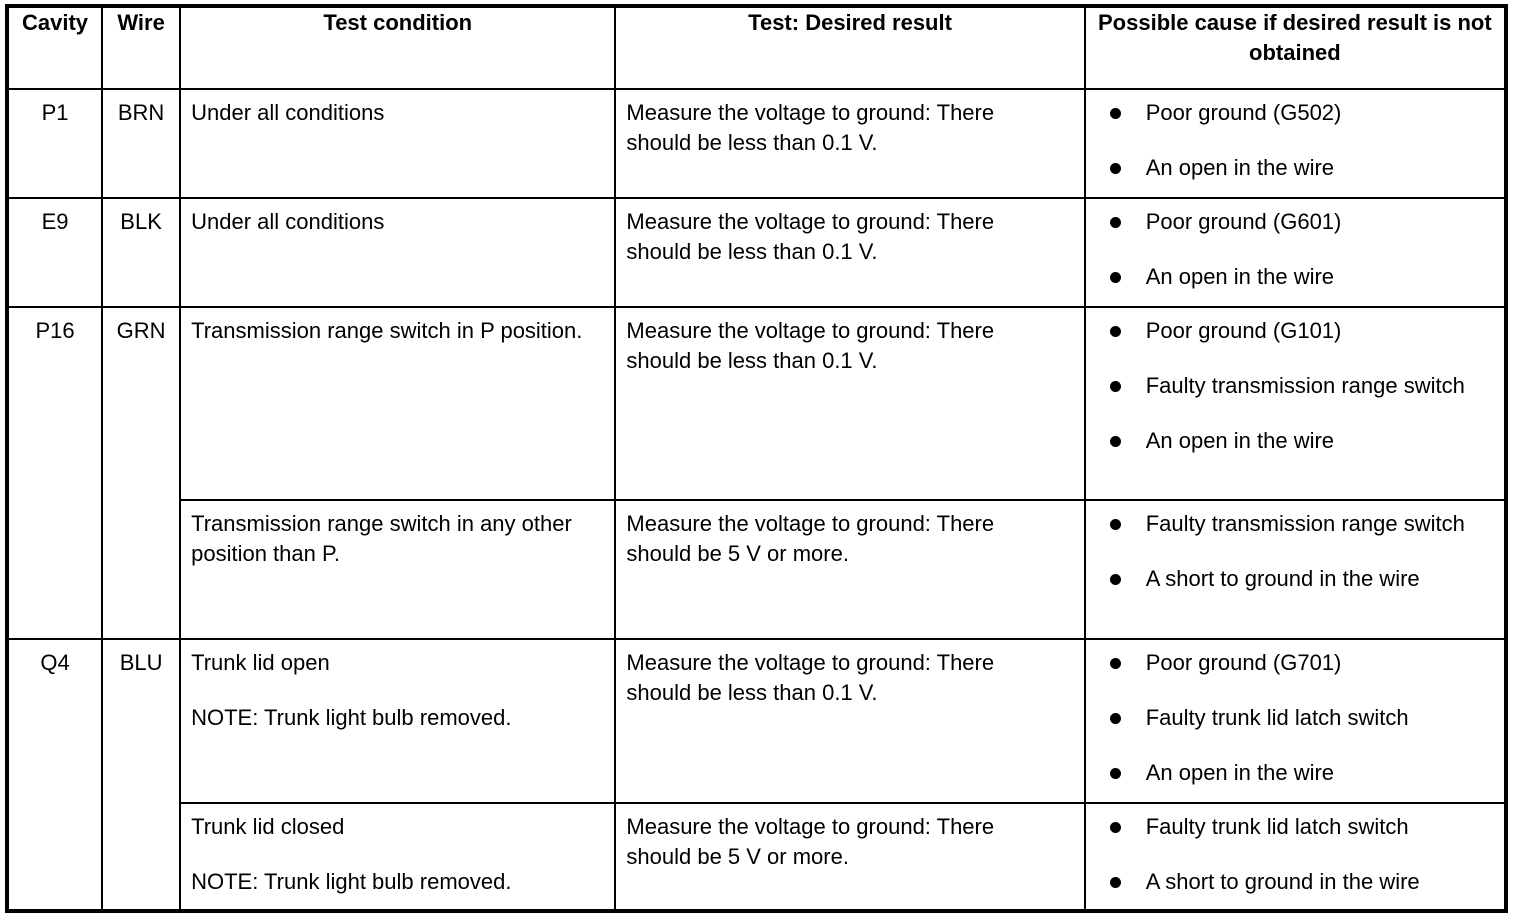 This screenshot has width=1520, height=918. Describe the element at coordinates (398, 403) in the screenshot. I see `test-condition-cell: Transmission range switch in P position.` at that location.